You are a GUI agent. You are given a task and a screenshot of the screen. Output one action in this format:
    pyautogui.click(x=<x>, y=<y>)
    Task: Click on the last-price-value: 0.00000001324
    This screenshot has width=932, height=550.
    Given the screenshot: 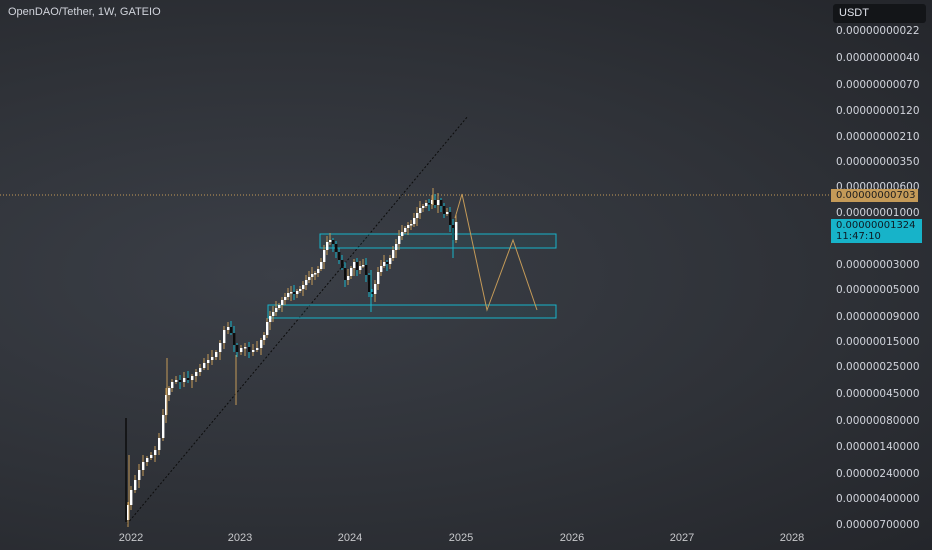 What is the action you would take?
    pyautogui.click(x=876, y=225)
    